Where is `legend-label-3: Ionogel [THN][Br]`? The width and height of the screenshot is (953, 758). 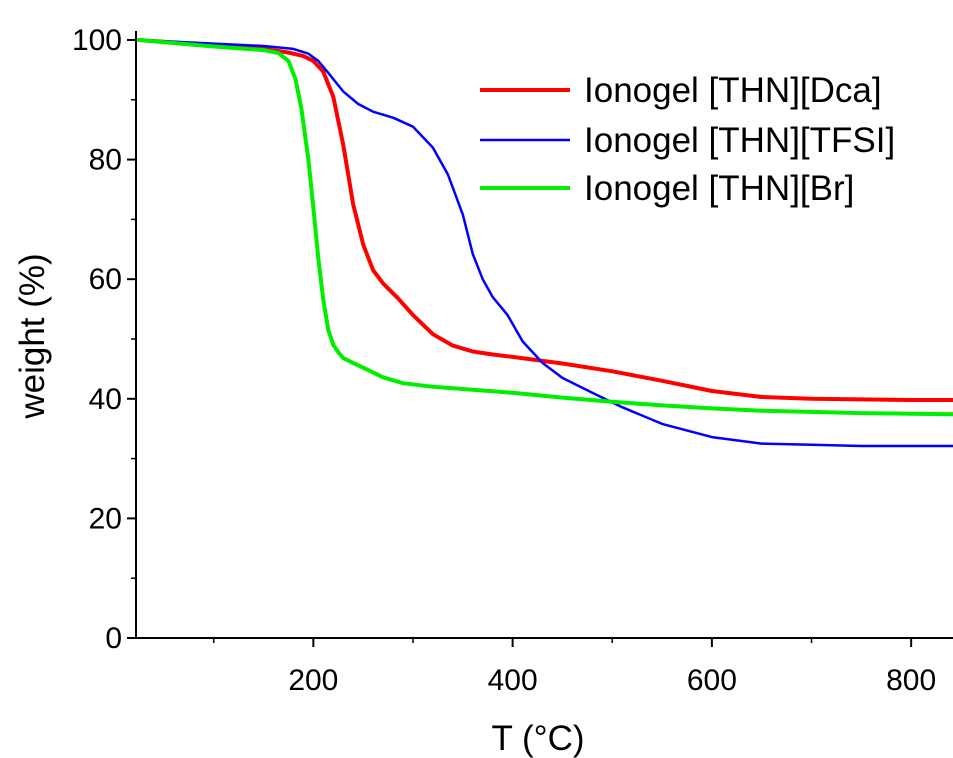
legend-label-3: Ionogel [THN][Br] is located at coordinates (719, 188).